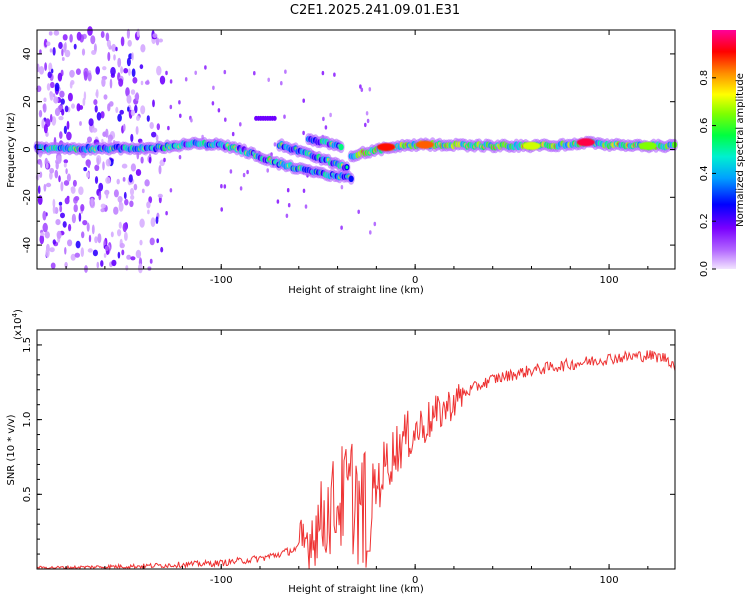 The height and width of the screenshot is (600, 750). I want to click on snr-x-label: Height of straight line (km), so click(356, 589).